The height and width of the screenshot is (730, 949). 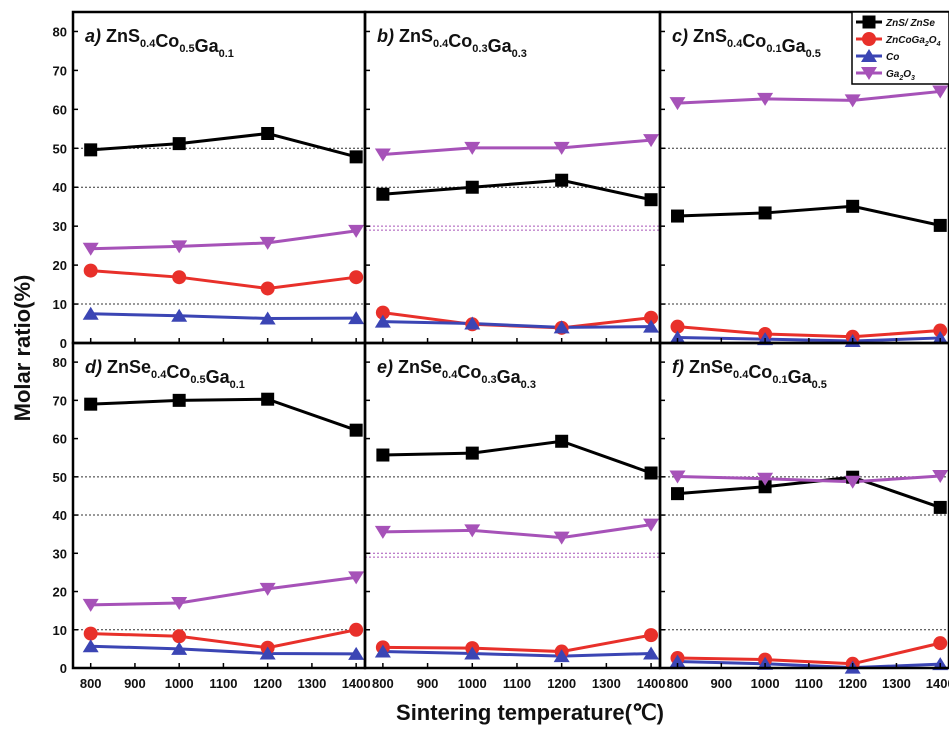 What do you see at coordinates (900, 78) in the screenshot?
I see `legend-subscript: 2` at bounding box center [900, 78].